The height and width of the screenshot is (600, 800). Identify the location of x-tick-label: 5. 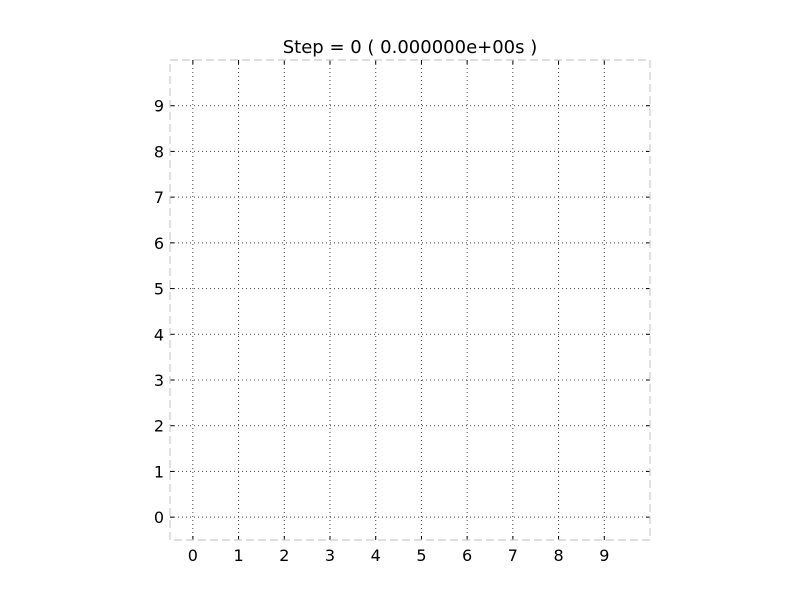
(421, 555).